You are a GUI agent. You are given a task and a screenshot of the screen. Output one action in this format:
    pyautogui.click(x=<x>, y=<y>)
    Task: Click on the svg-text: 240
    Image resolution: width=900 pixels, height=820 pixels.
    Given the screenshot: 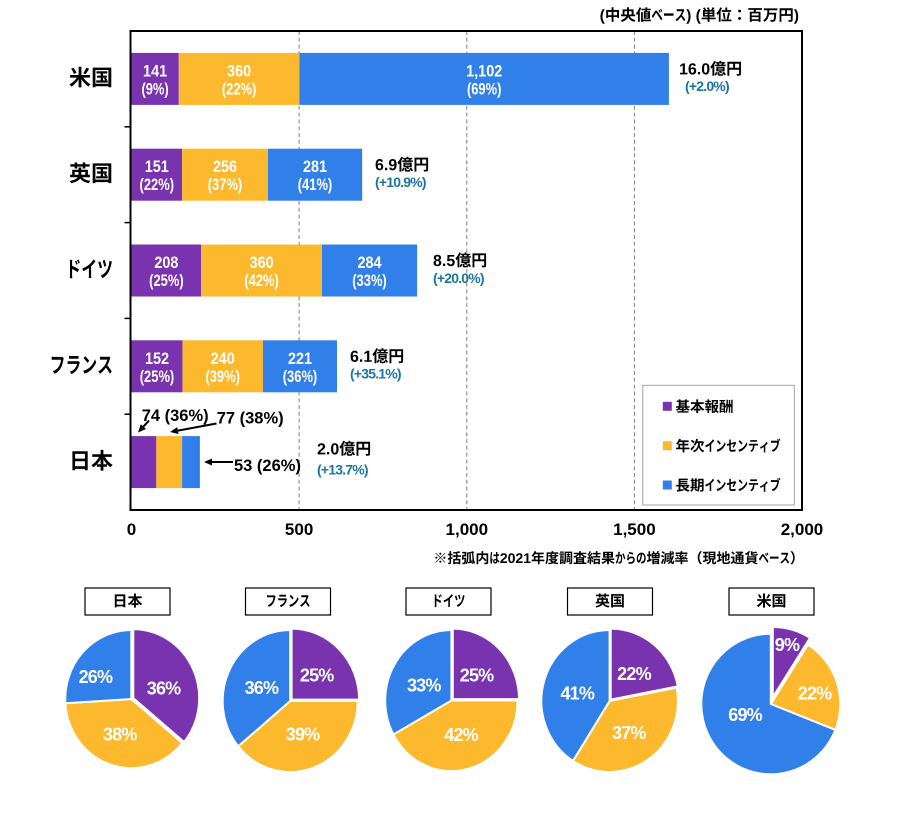 What is the action you would take?
    pyautogui.click(x=223, y=358)
    